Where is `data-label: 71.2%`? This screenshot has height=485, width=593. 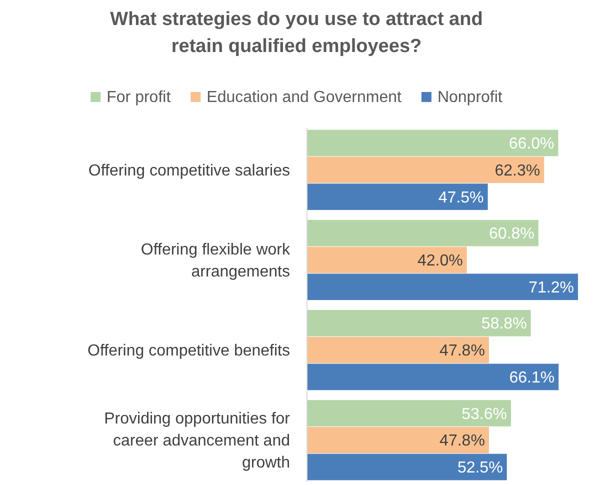 data-label: 71.2% is located at coordinates (551, 287).